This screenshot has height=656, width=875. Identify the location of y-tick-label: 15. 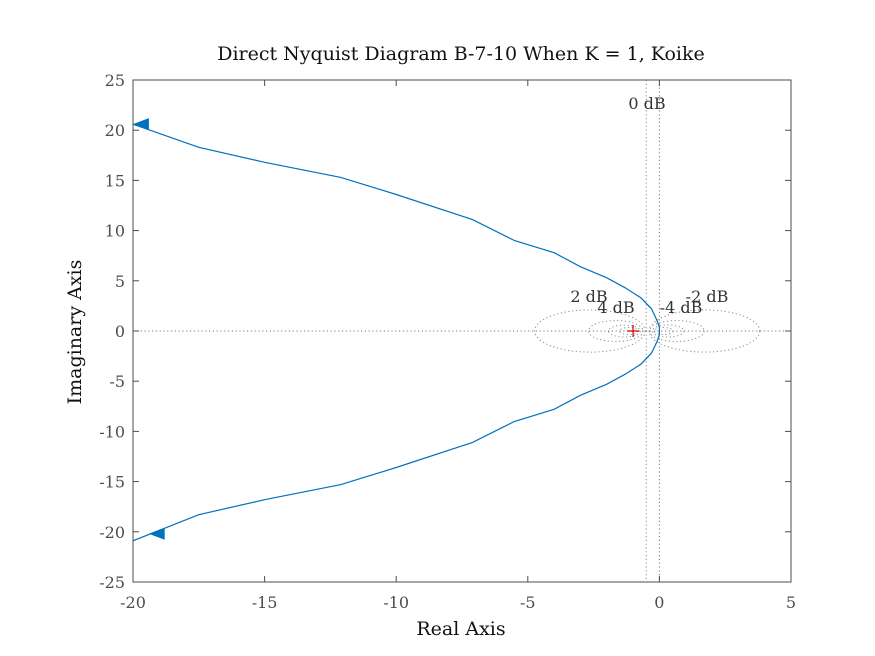
(115, 180).